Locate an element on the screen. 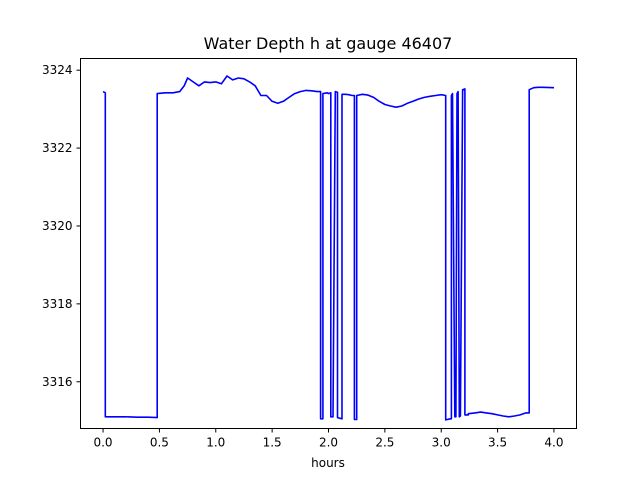  x-tick-label: 4.0 is located at coordinates (553, 443).